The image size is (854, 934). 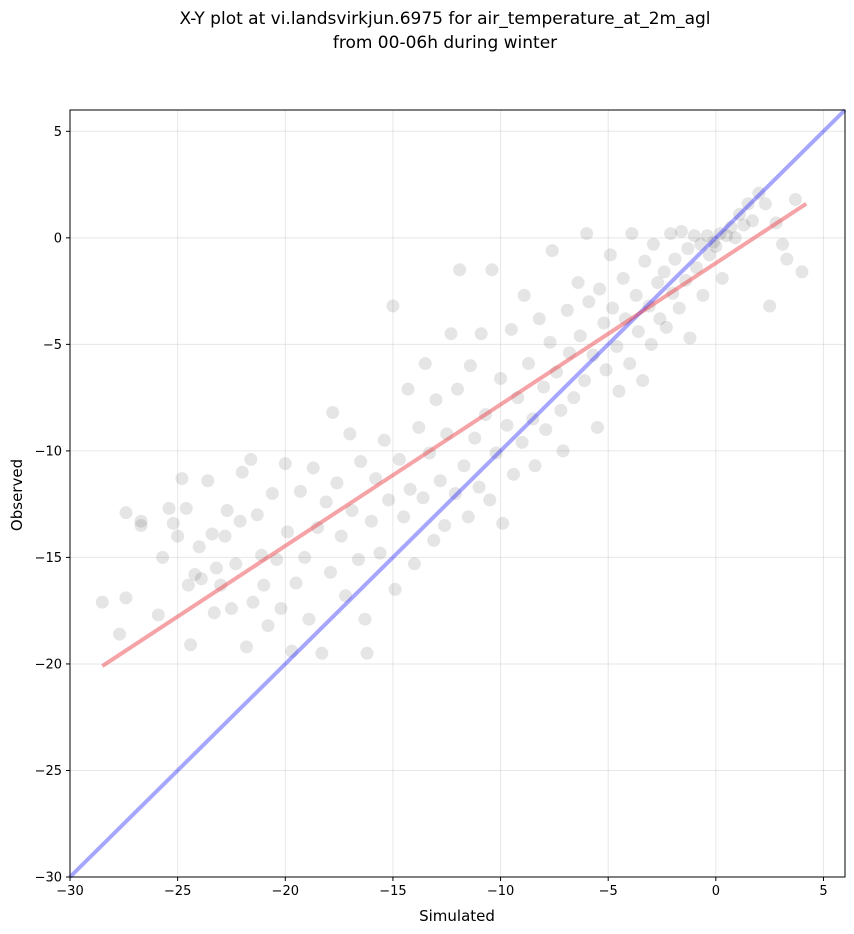 I want to click on x-axis-label: Simulated, so click(x=457, y=916).